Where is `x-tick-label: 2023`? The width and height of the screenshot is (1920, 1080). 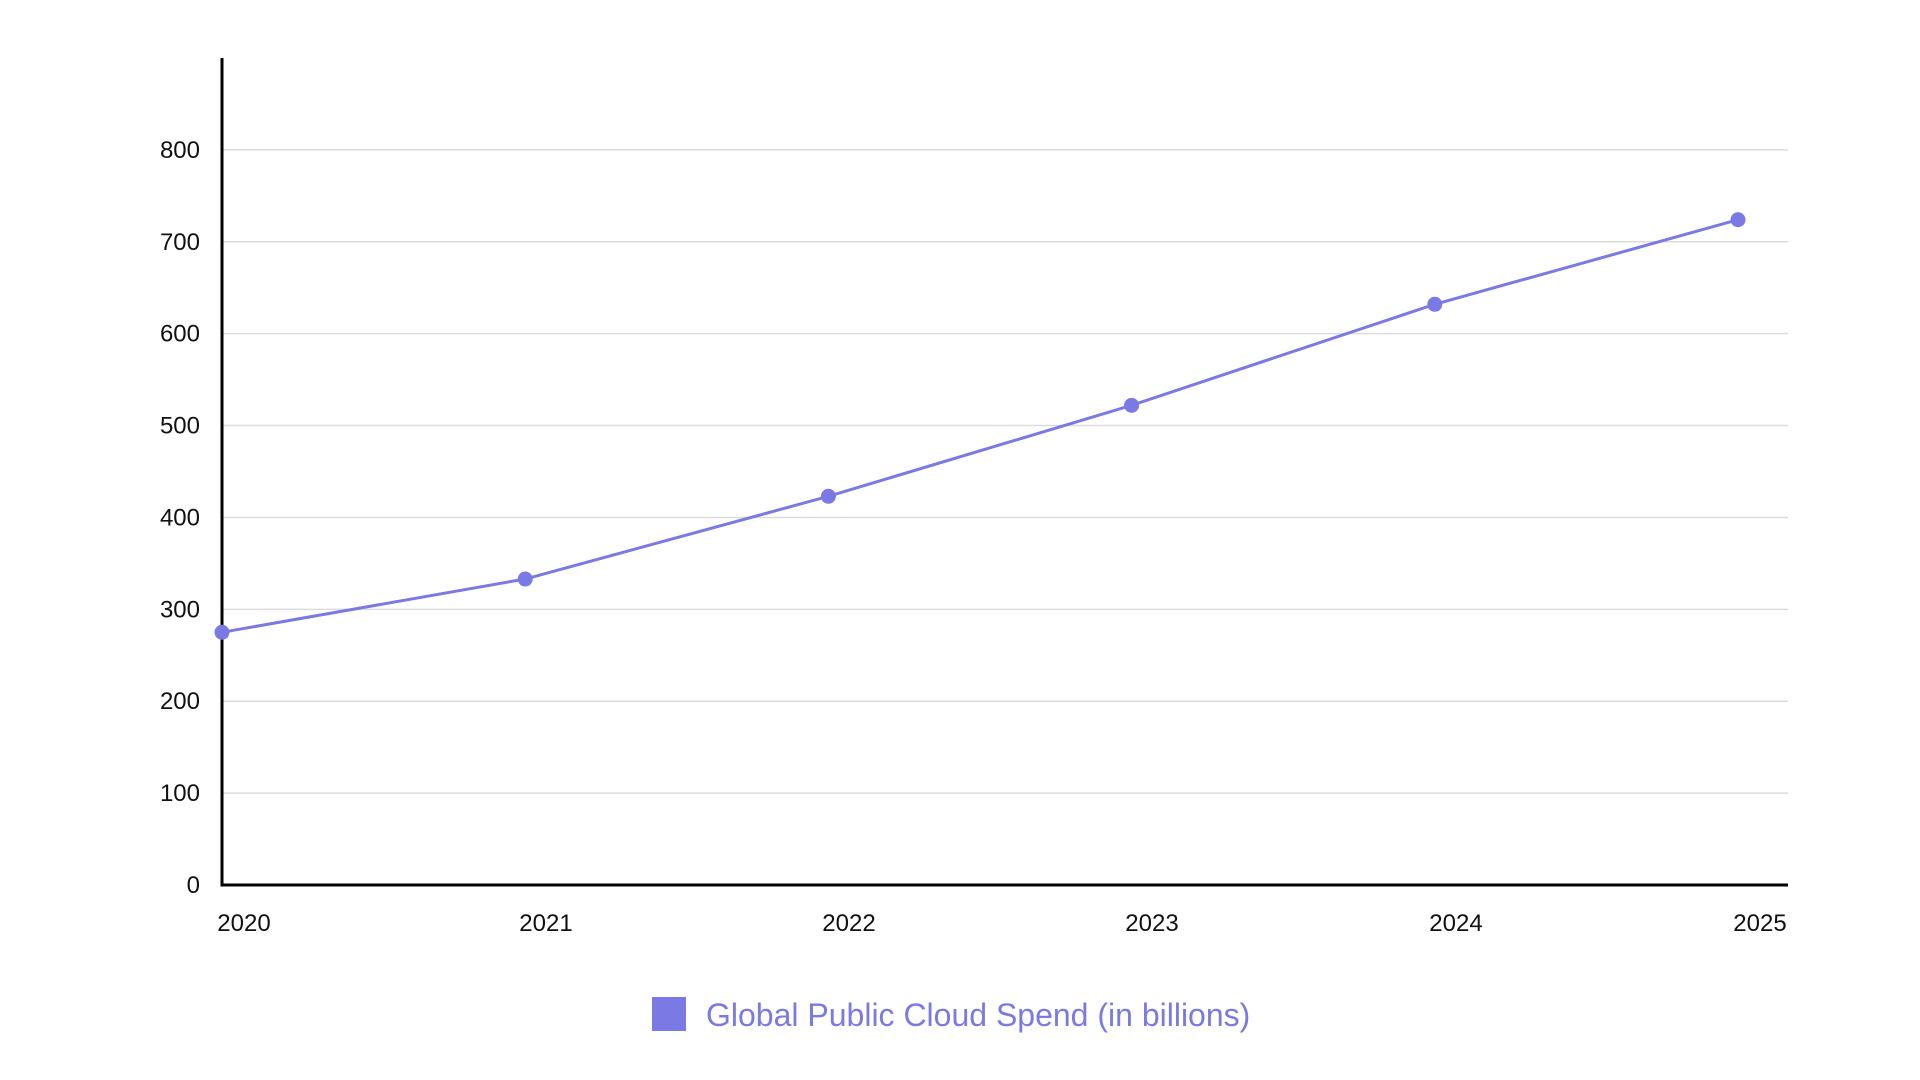
x-tick-label: 2023 is located at coordinates (1151, 923).